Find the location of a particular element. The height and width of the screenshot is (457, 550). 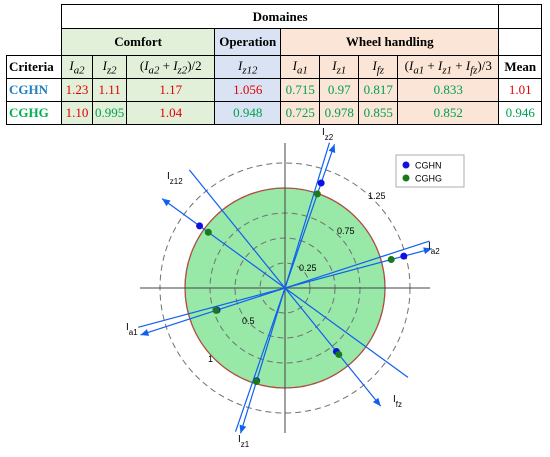

ring-label: 0.25 is located at coordinates (308, 268).